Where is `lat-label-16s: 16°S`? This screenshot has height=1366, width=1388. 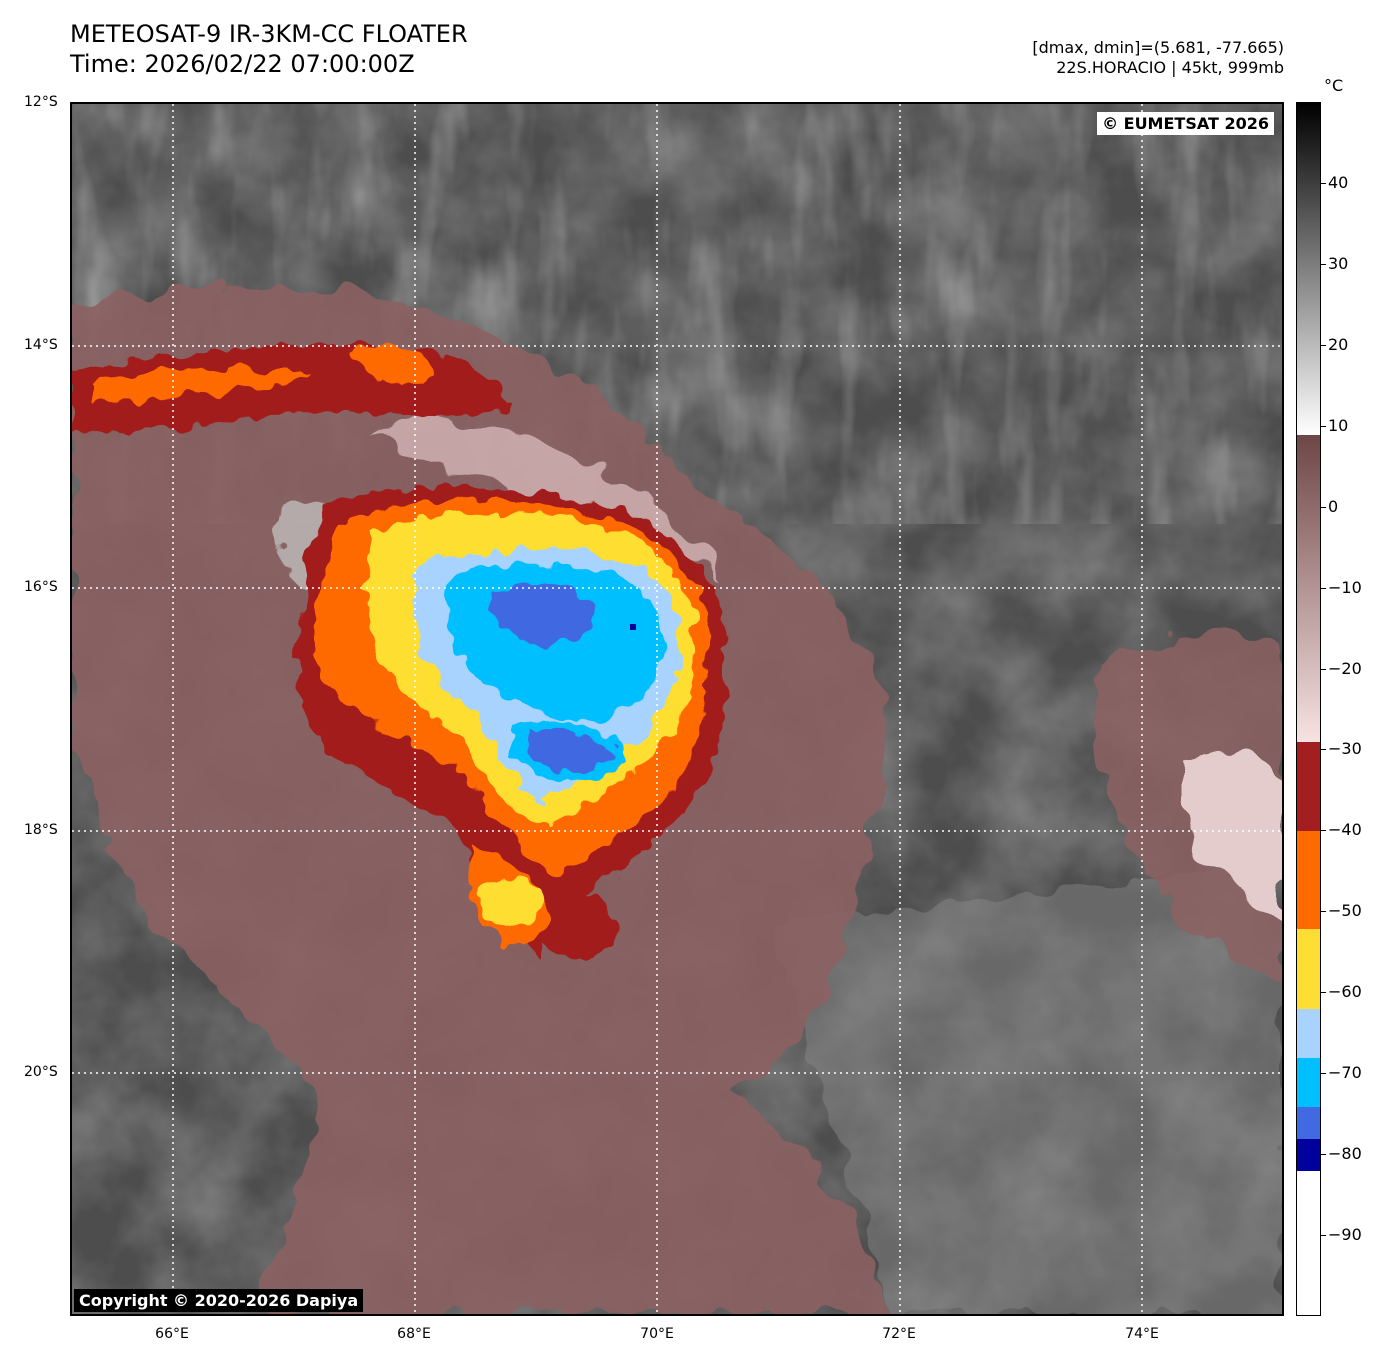
lat-label-16s: 16°S is located at coordinates (41, 587).